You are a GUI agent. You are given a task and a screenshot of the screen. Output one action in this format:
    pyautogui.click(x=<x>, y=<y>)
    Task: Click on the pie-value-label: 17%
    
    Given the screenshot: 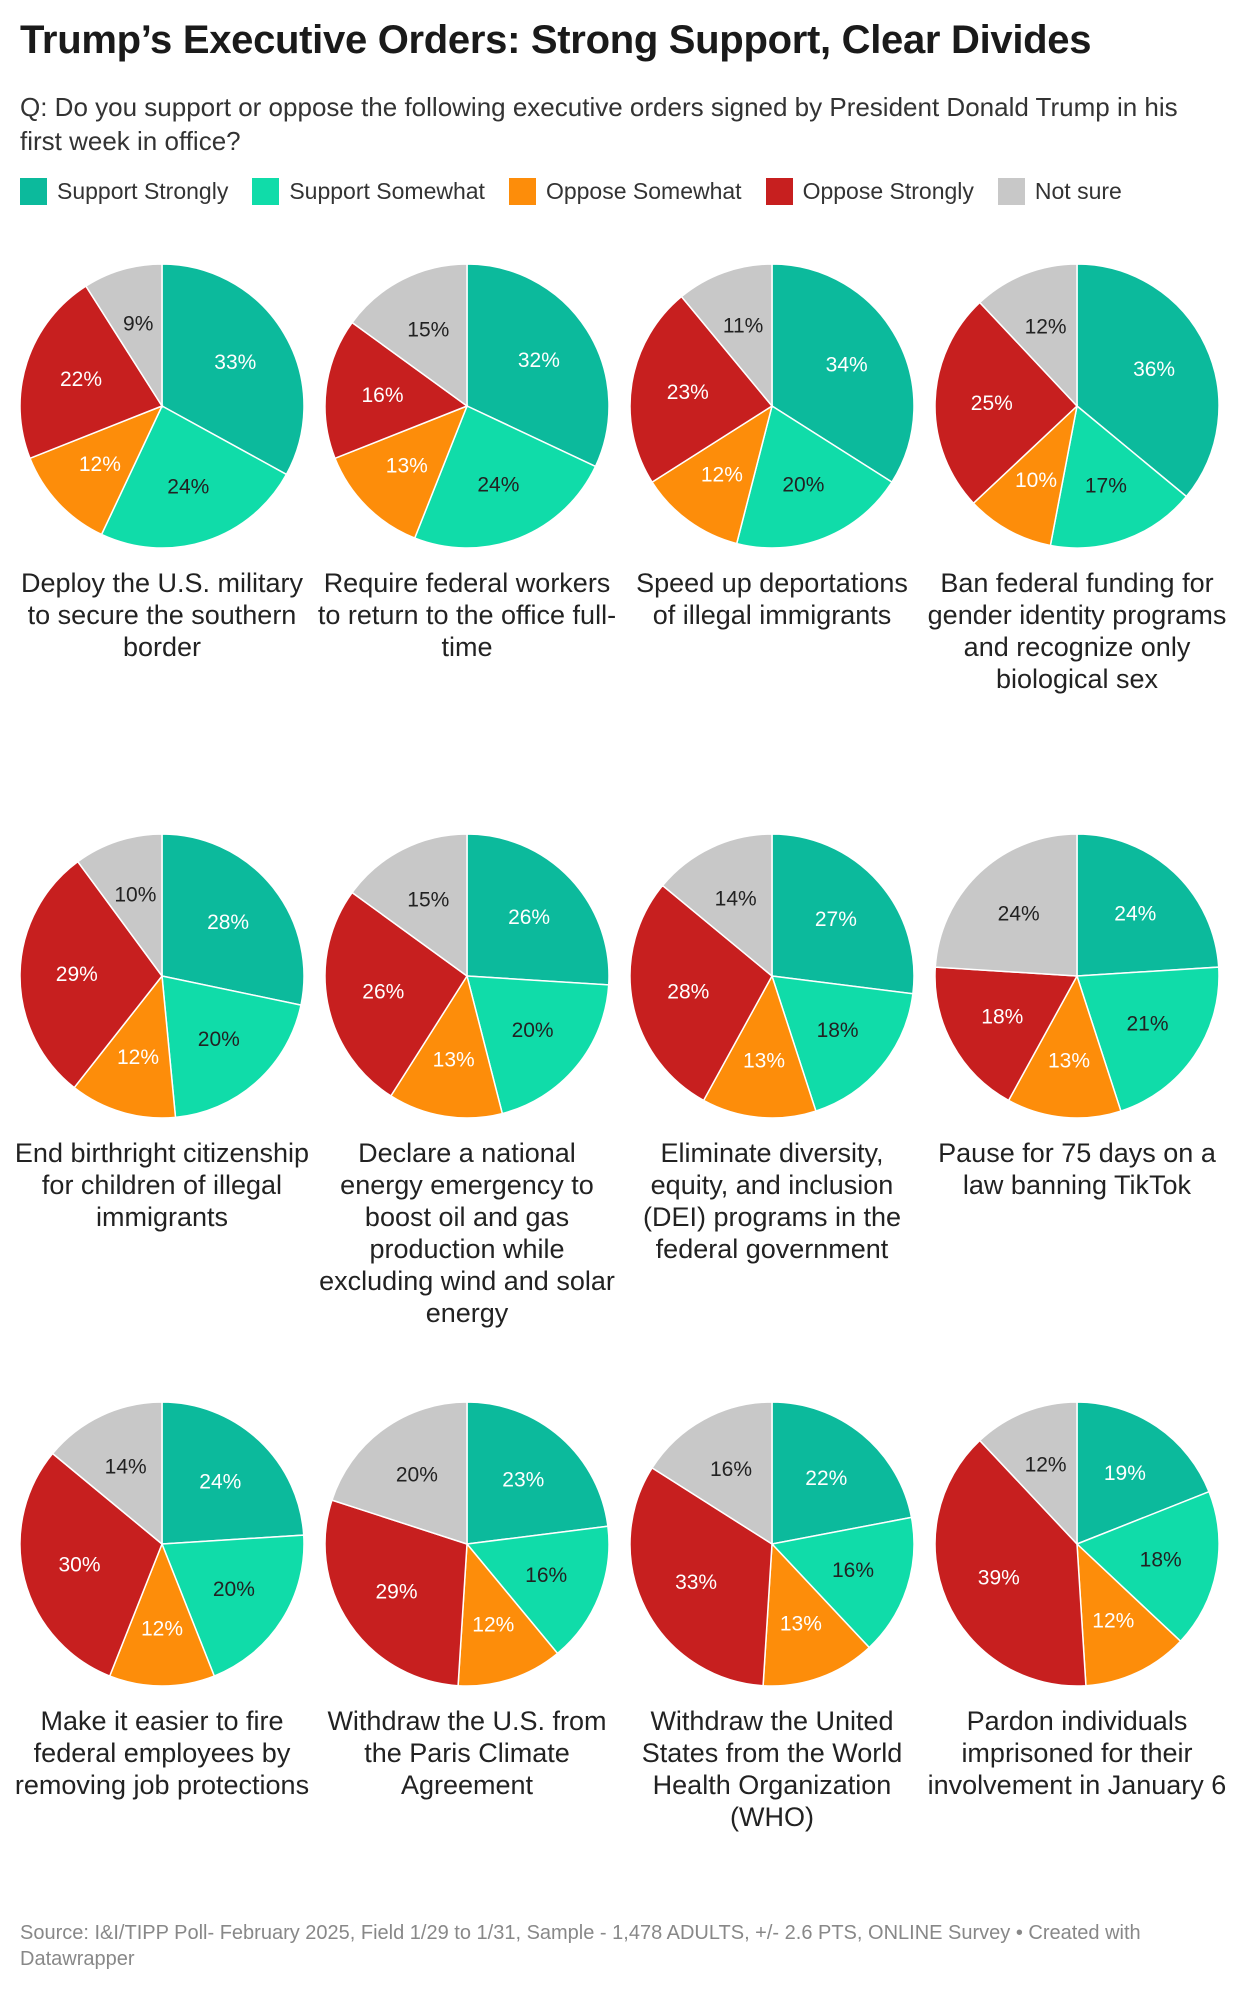 What is the action you would take?
    pyautogui.click(x=1106, y=486)
    